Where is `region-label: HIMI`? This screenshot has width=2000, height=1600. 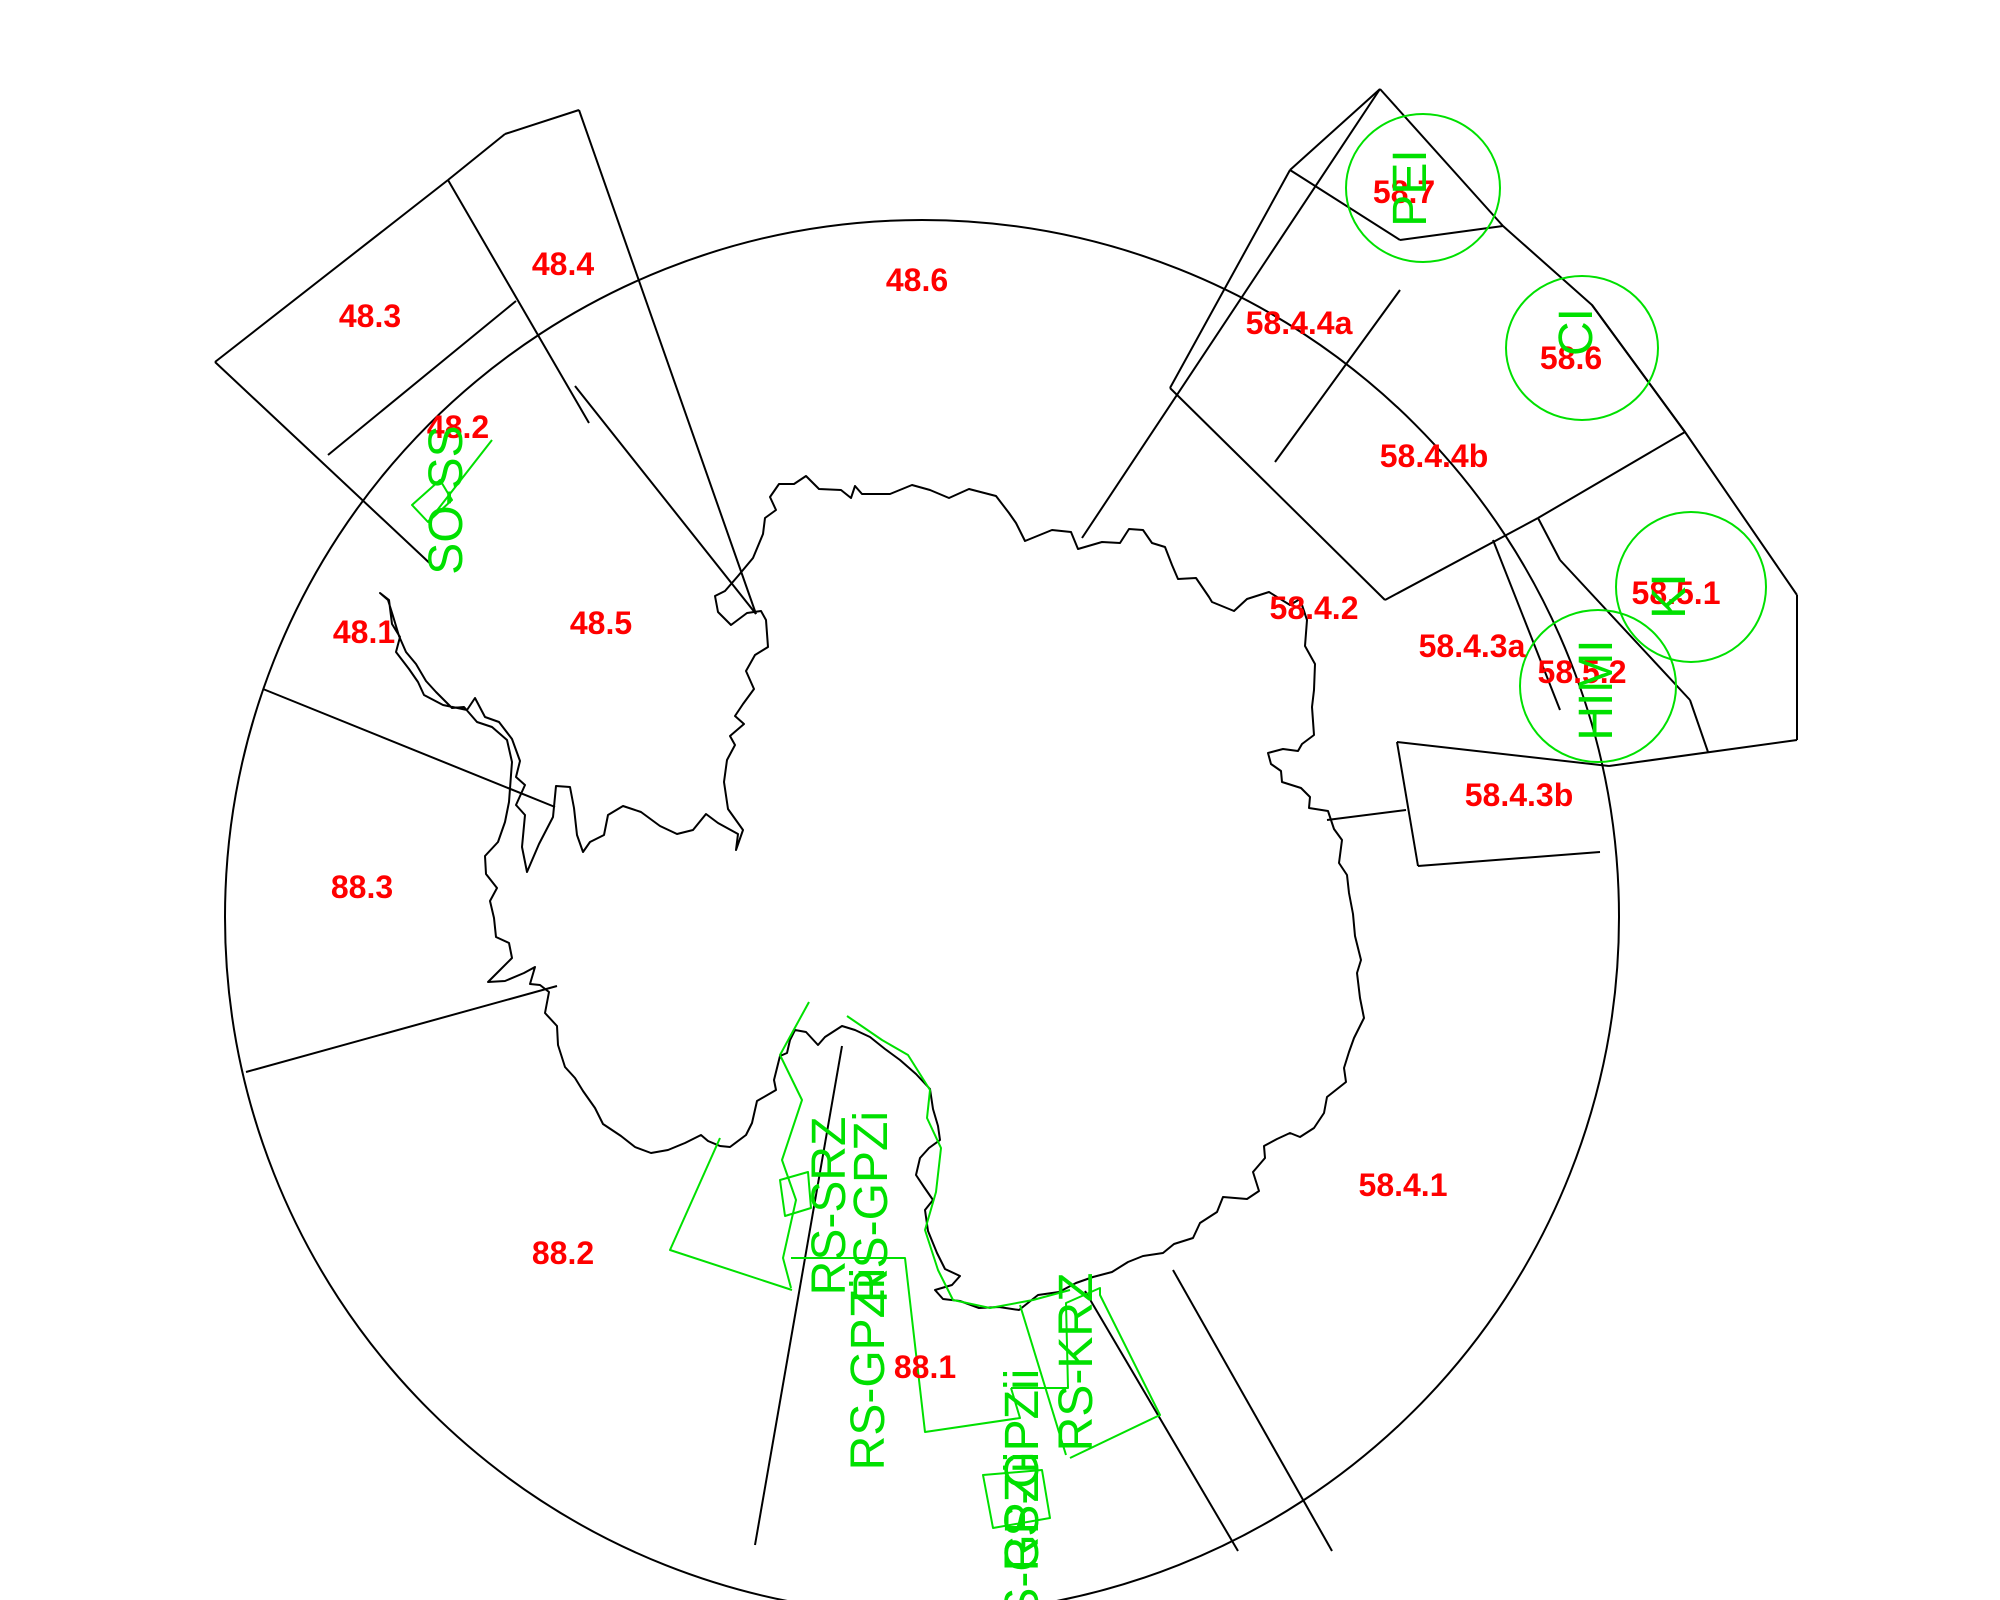
region-label: HIMI is located at coordinates (1596, 689).